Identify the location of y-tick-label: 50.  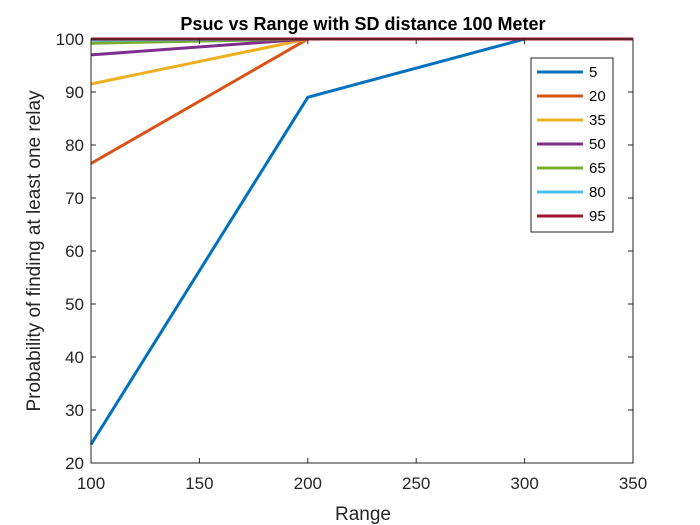
(74, 304).